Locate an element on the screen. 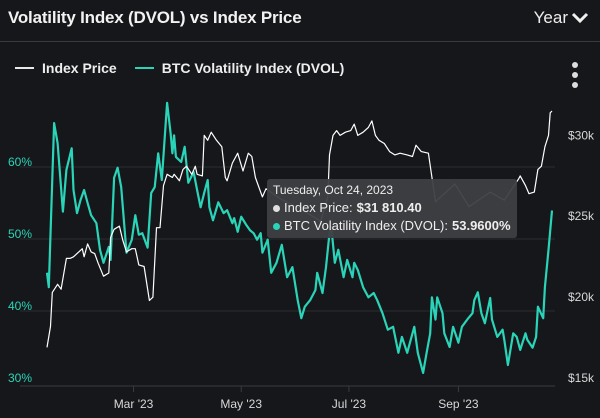 This screenshot has height=418, width=600. right-axis-tick-label: $25k is located at coordinates (581, 216).